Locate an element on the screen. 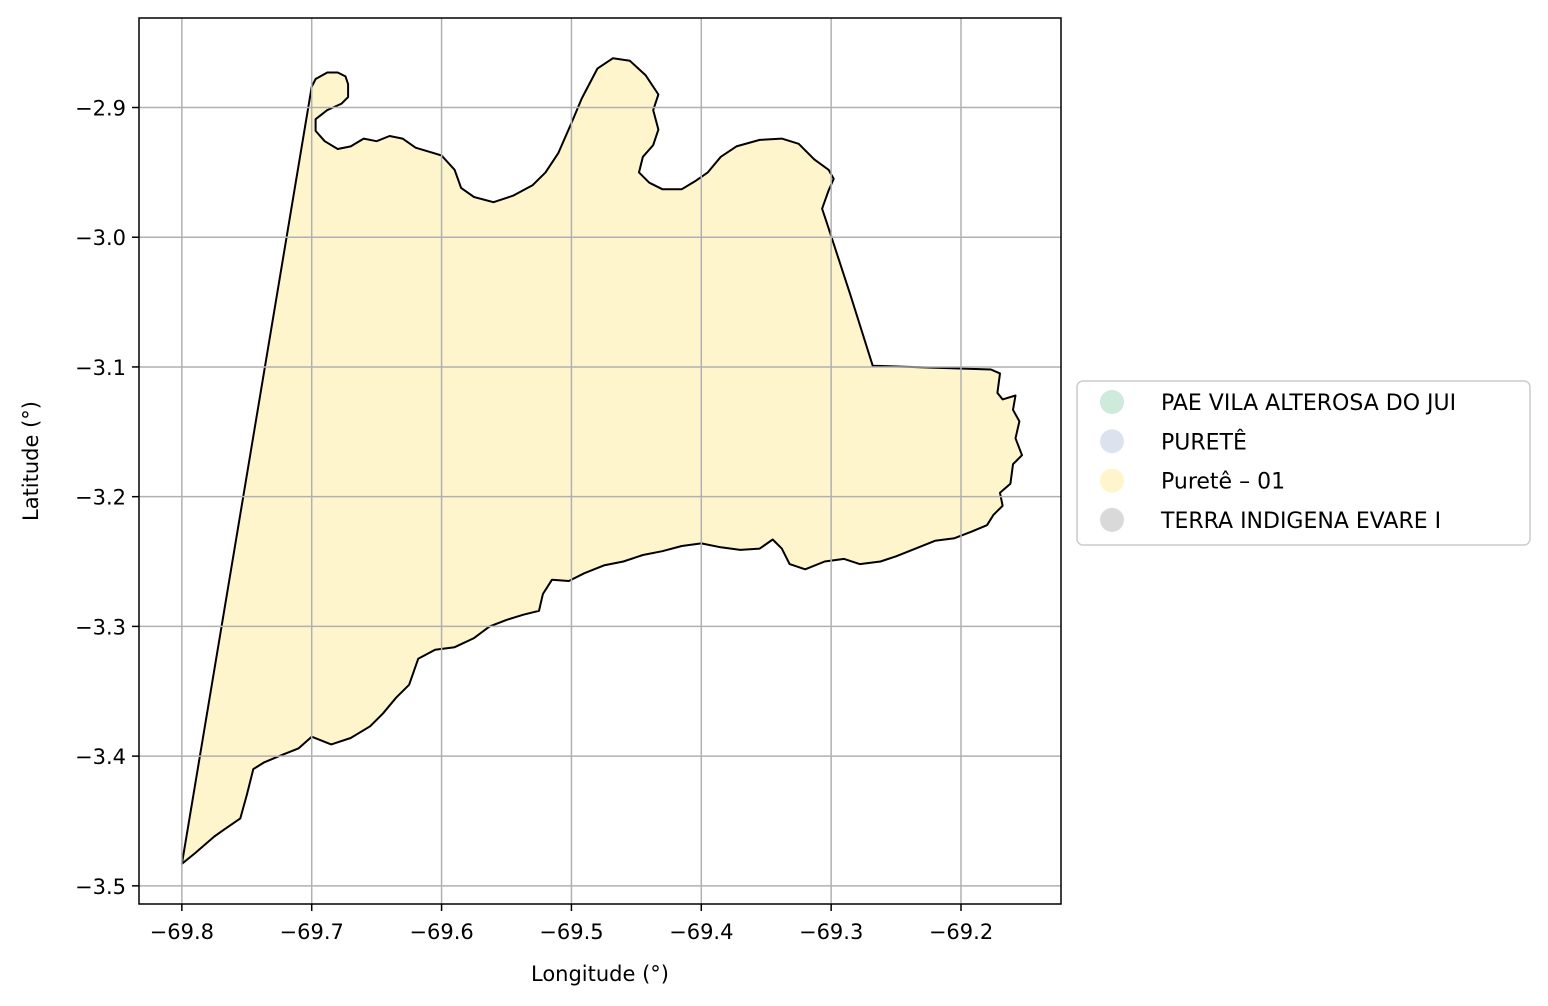 Image resolution: width=1548 pixels, height=1006 pixels. y-tick-label: −3.0 is located at coordinates (100, 238).